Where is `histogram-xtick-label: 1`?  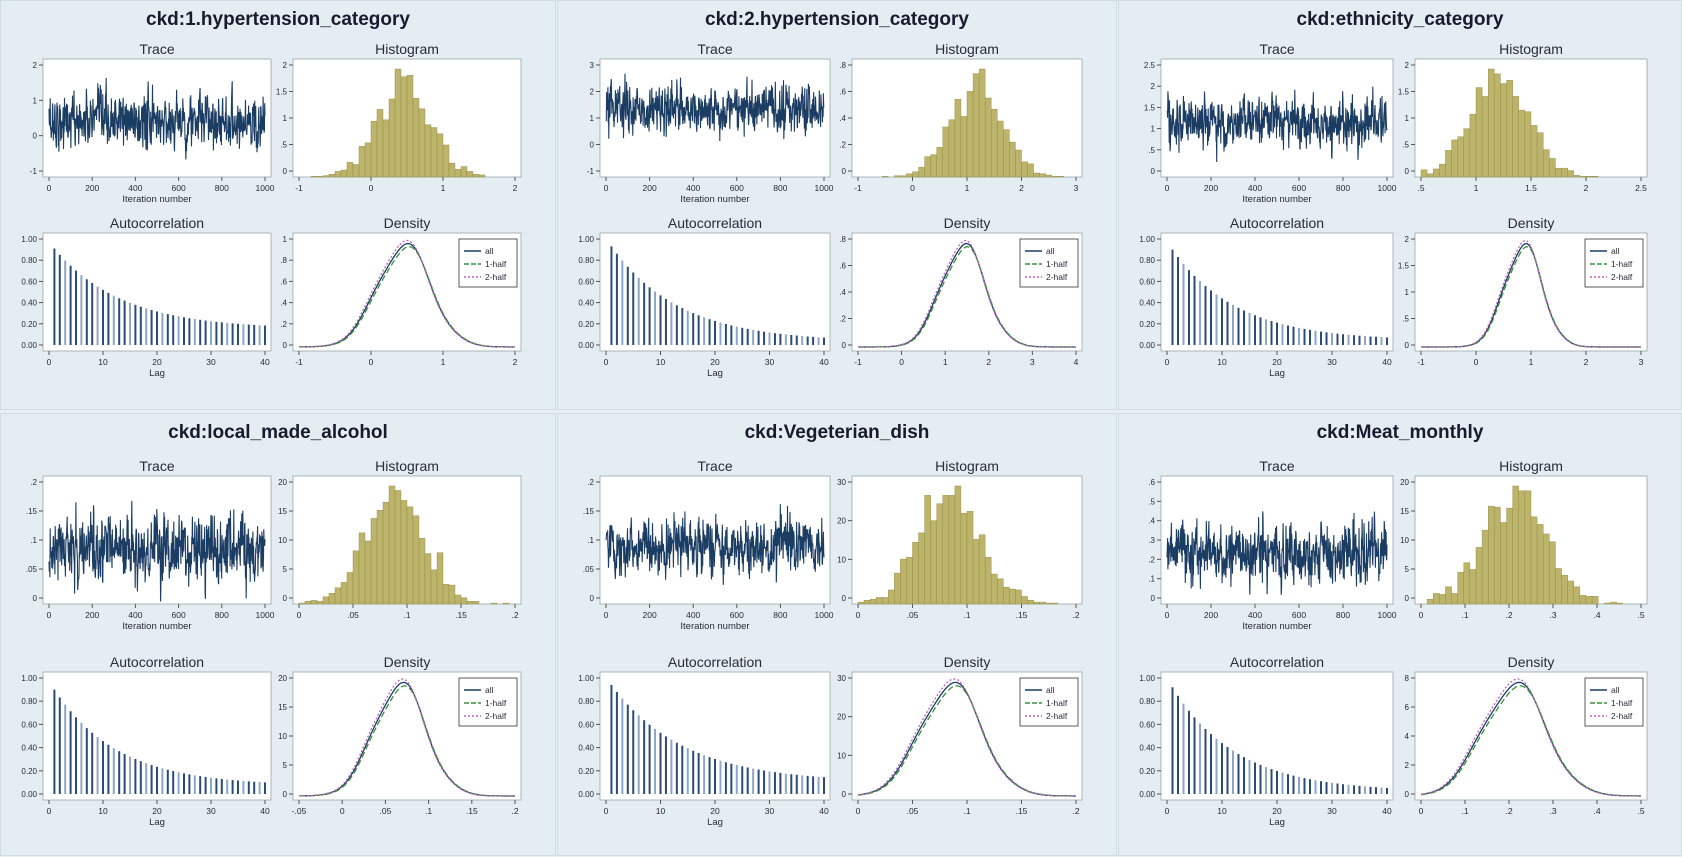
histogram-xtick-label: 1 is located at coordinates (1476, 188).